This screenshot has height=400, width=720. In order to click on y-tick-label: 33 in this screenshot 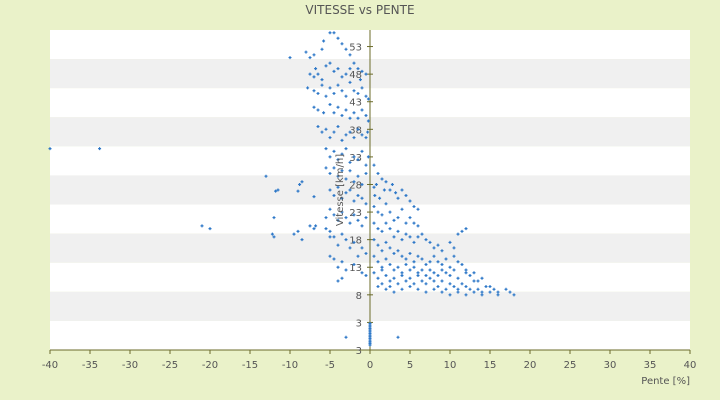, I will do `click(355, 158)`.